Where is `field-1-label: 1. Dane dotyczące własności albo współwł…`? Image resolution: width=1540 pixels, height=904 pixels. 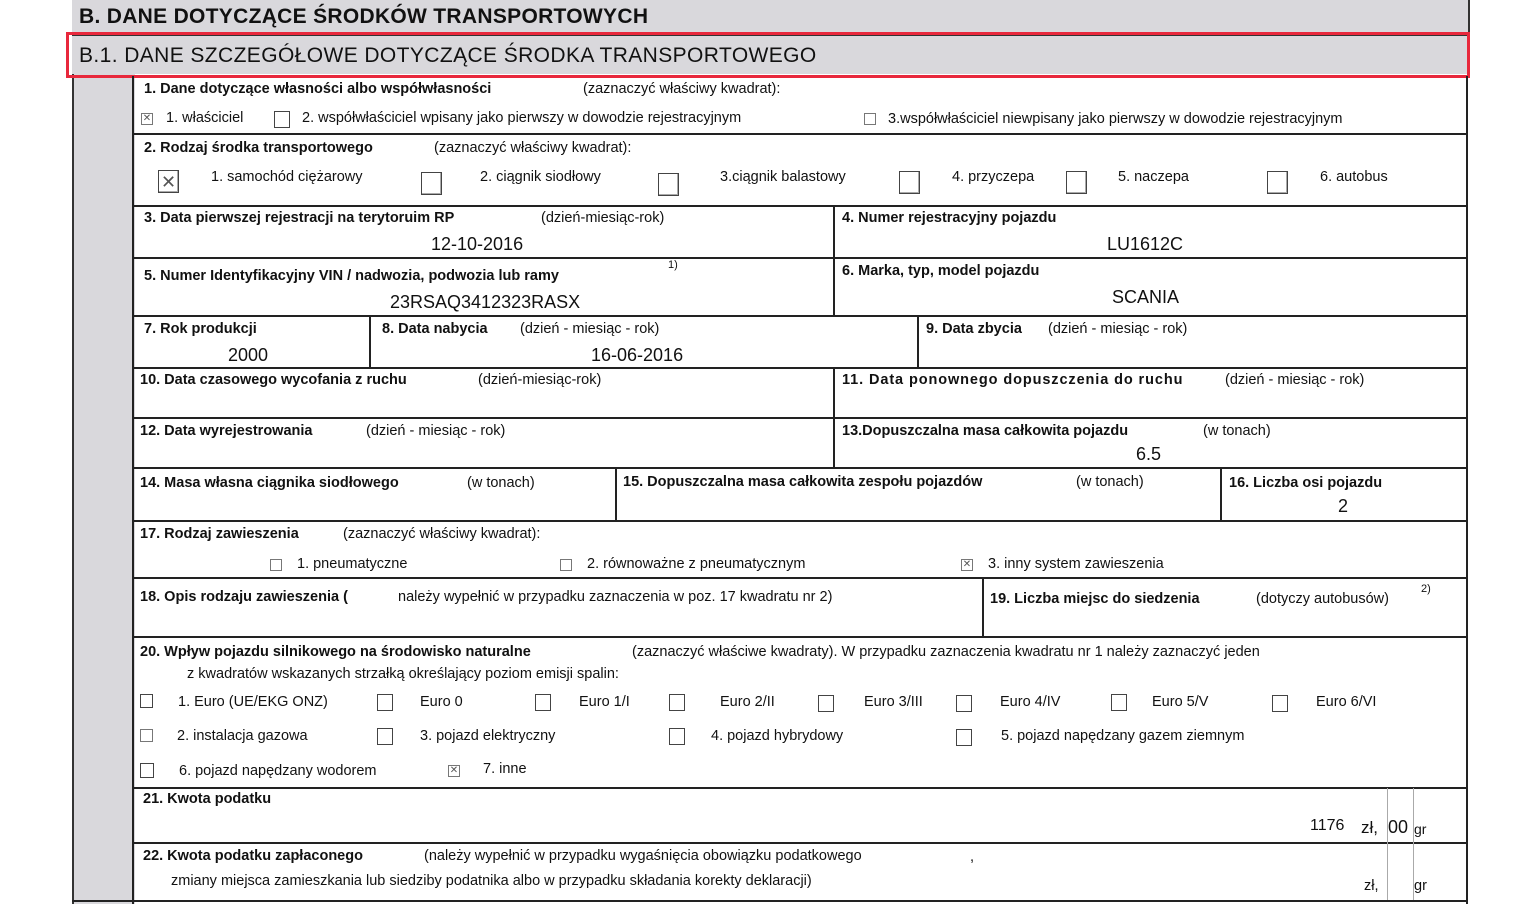 field-1-label: 1. Dane dotyczące własności albo współwł… is located at coordinates (318, 89).